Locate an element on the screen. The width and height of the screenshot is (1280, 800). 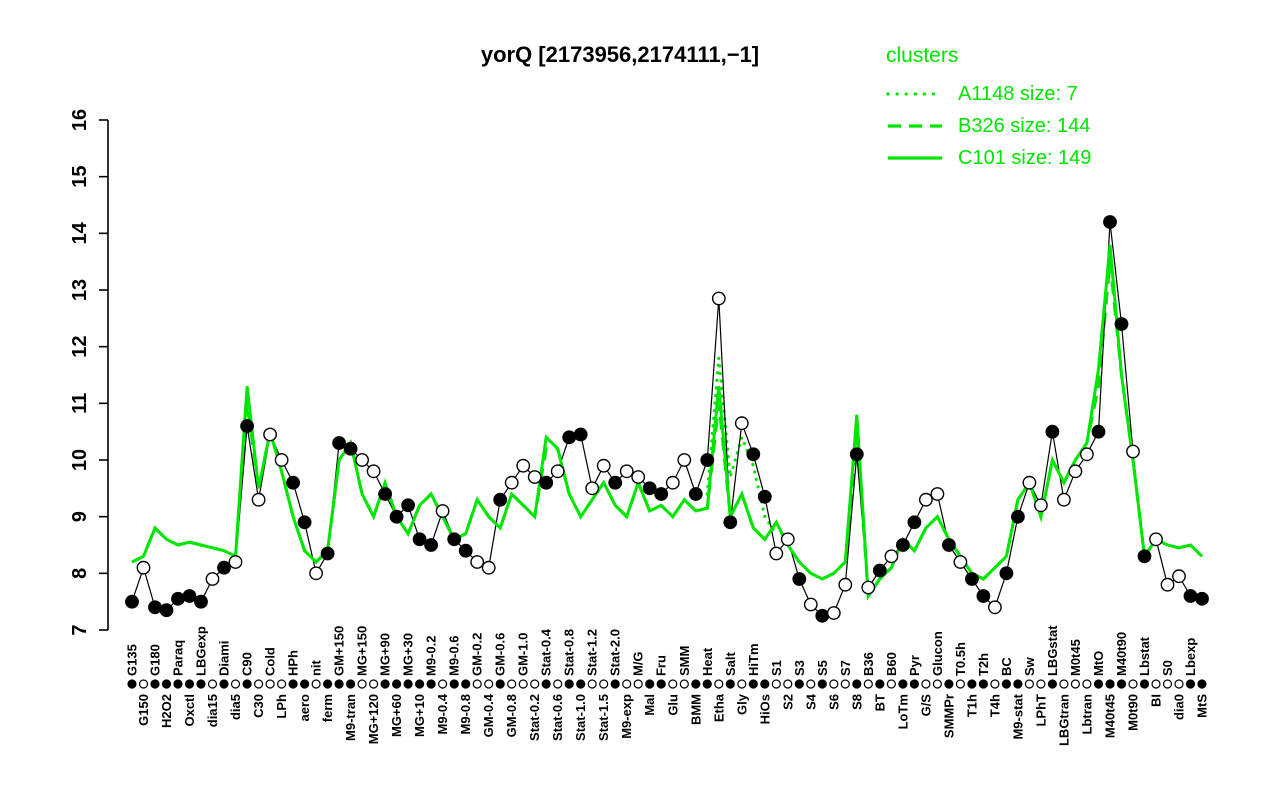
x-tick-label: Stat-1.5 is located at coordinates (603, 717).